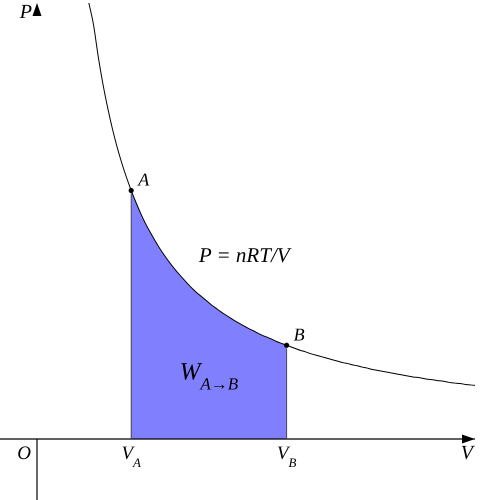  What do you see at coordinates (209, 375) in the screenshot?
I see `series-label: W$_{A→B}$` at bounding box center [209, 375].